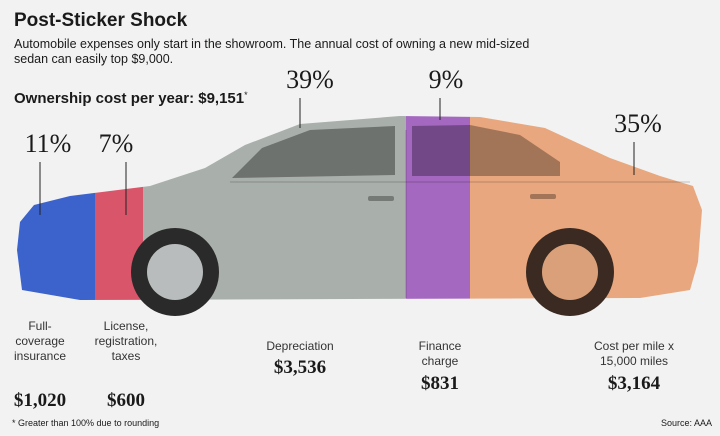 This screenshot has height=436, width=720. What do you see at coordinates (638, 123) in the screenshot?
I see `percent: 35%` at bounding box center [638, 123].